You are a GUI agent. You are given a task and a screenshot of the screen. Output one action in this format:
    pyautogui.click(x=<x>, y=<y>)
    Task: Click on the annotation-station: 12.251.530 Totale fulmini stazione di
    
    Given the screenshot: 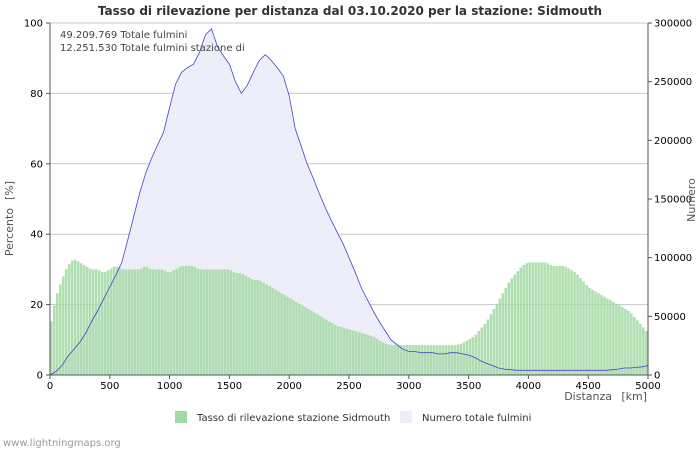 What is the action you would take?
    pyautogui.click(x=152, y=48)
    